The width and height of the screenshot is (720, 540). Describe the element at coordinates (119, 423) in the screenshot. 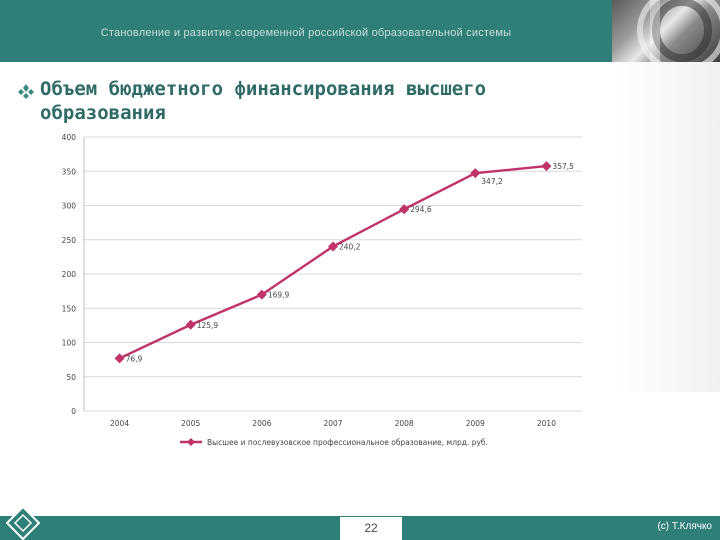

I see `x-tick-label: 2004` at that location.